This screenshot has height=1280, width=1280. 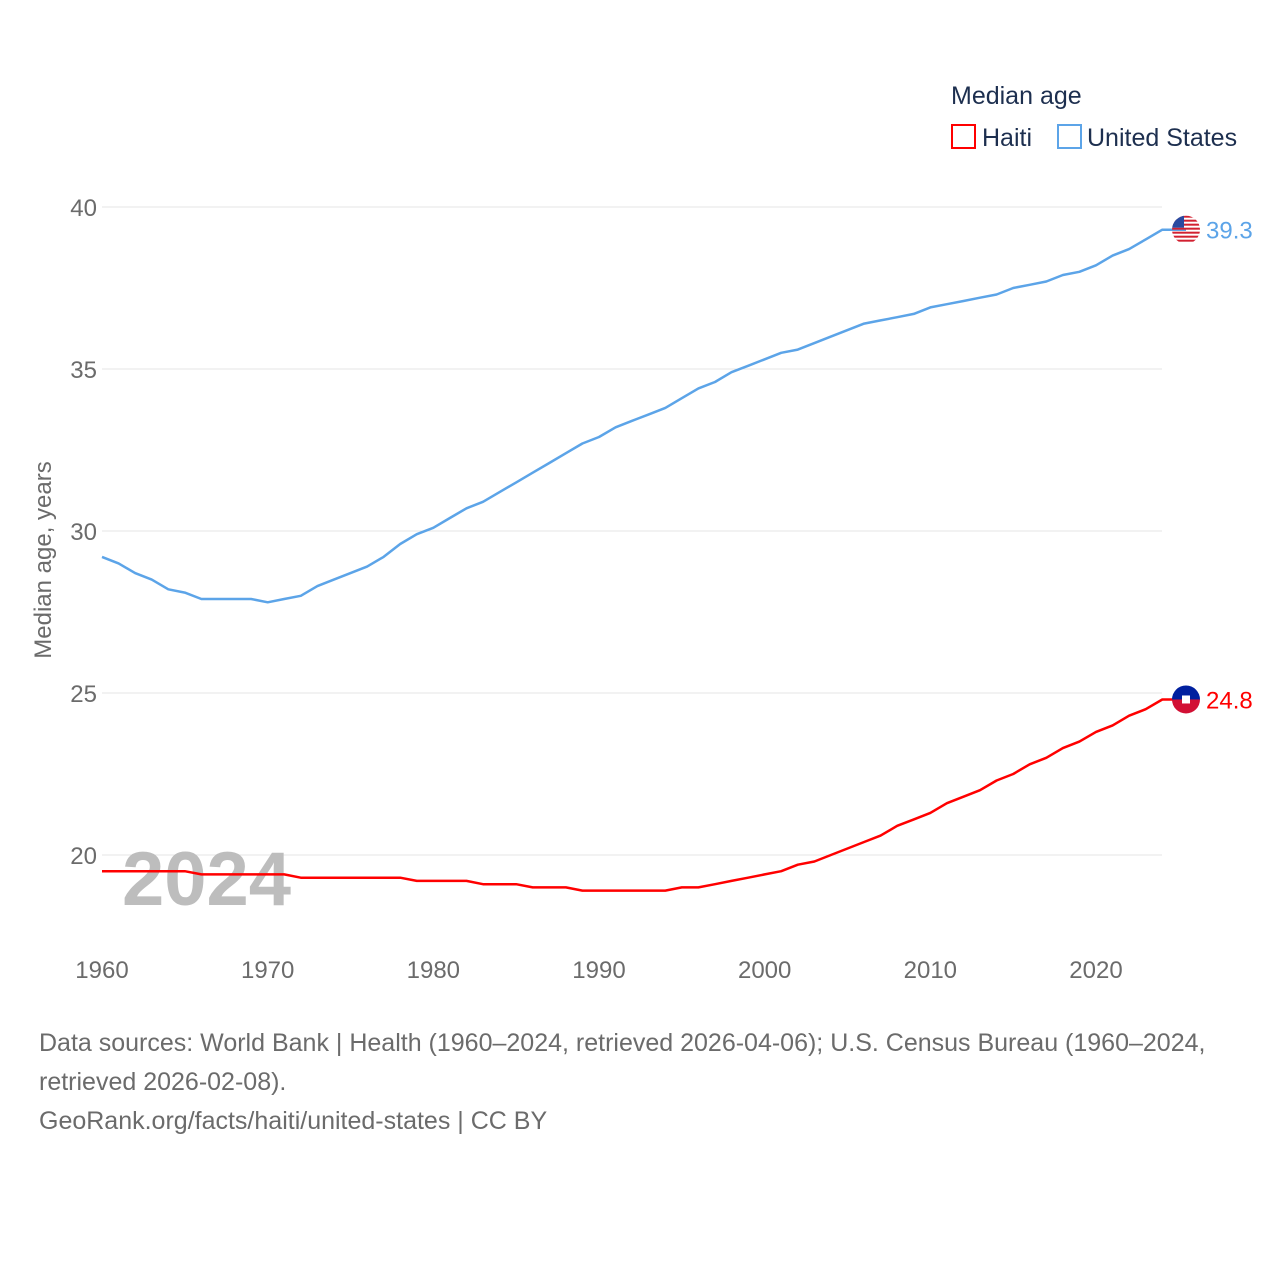 What do you see at coordinates (206, 879) in the screenshot?
I see `year-watermark: 2024` at bounding box center [206, 879].